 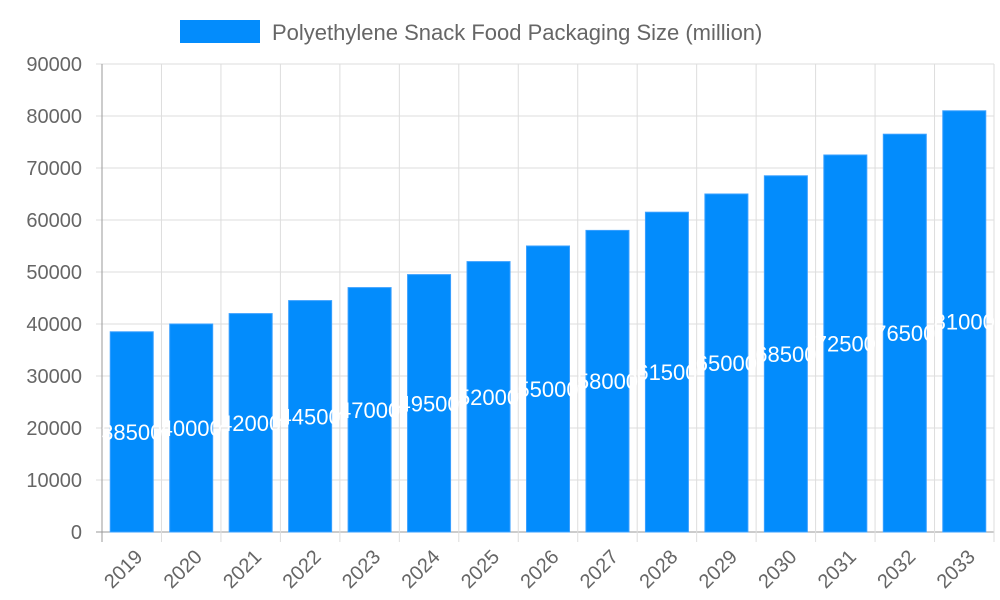 I want to click on data-label-2019: 38500, so click(x=131, y=432).